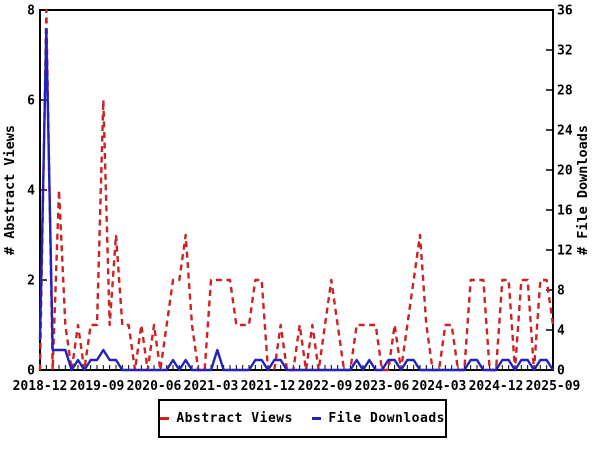 This screenshot has width=600, height=450. Describe the element at coordinates (561, 371) in the screenshot. I see `right-tick-label: 0` at that location.